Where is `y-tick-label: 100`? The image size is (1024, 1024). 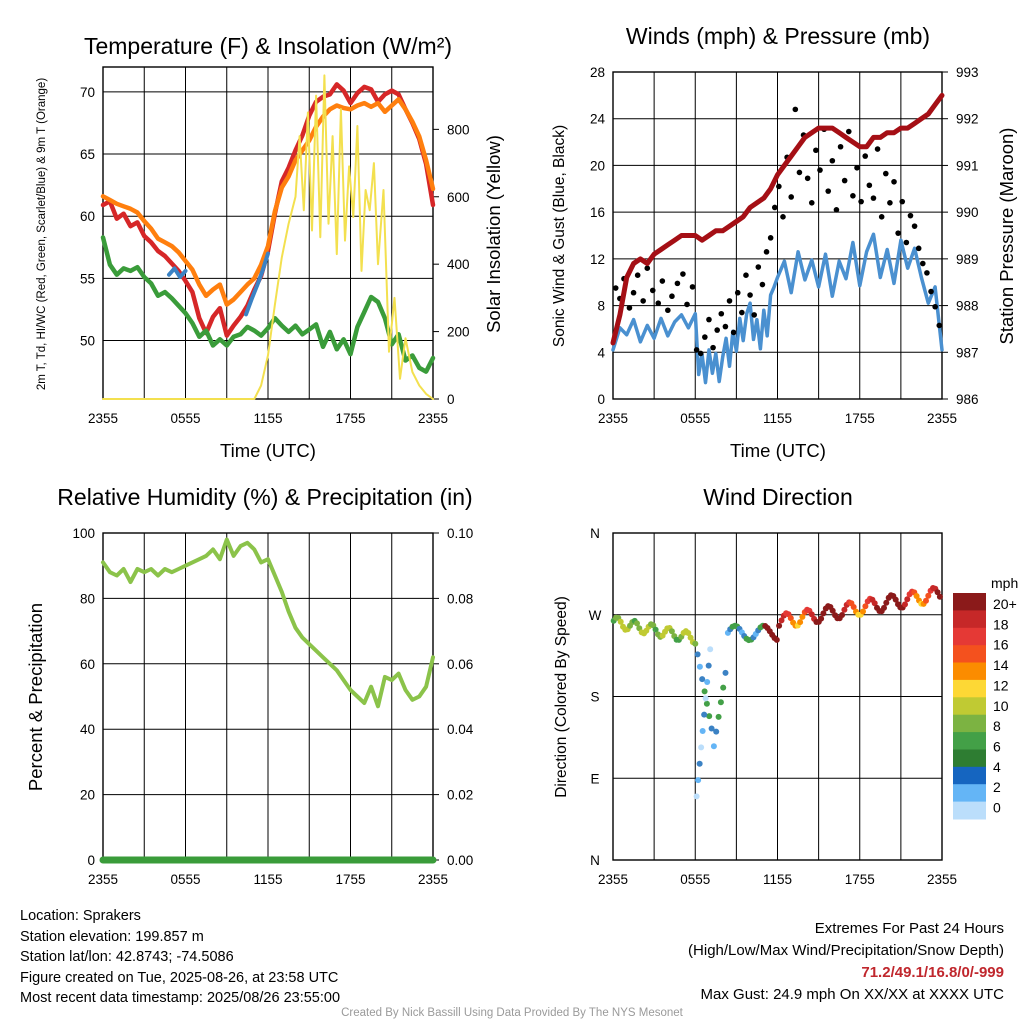
y-tick-label: 100 is located at coordinates (83, 533).